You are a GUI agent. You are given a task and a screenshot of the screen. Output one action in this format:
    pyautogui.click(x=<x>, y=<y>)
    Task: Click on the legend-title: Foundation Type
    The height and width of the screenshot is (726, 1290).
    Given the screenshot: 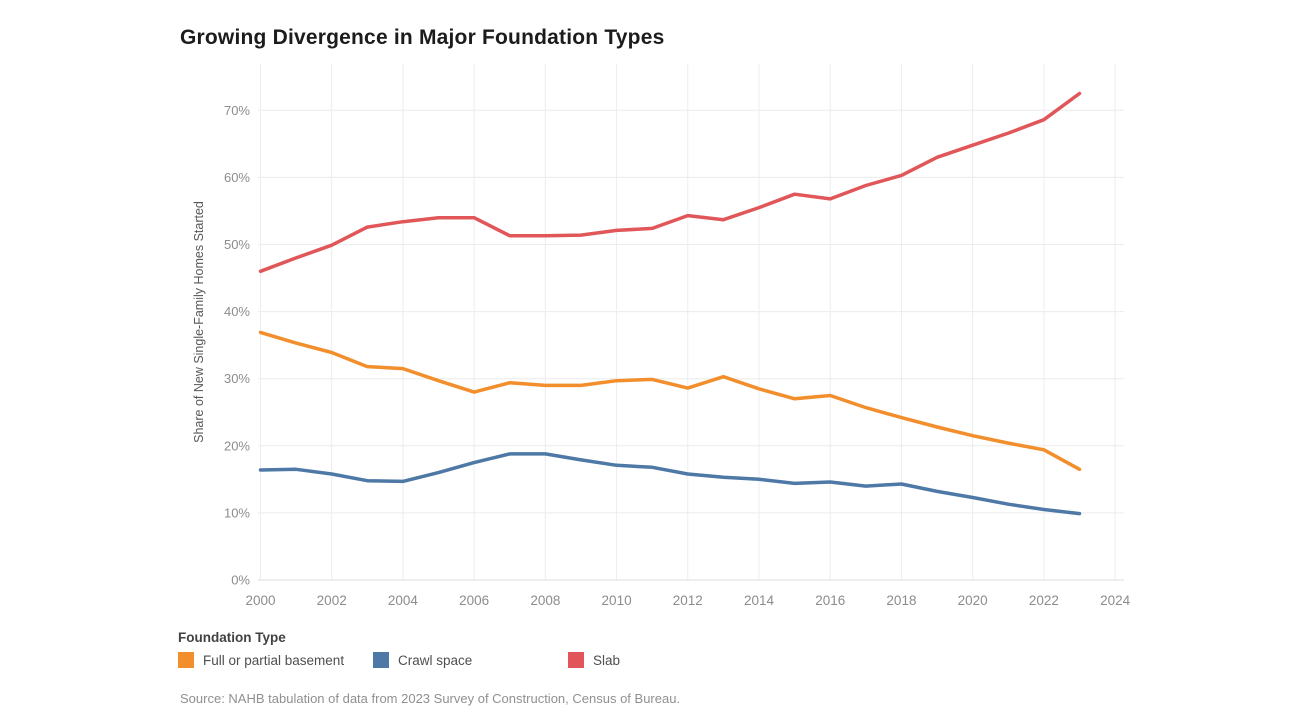 What is the action you would take?
    pyautogui.click(x=232, y=637)
    